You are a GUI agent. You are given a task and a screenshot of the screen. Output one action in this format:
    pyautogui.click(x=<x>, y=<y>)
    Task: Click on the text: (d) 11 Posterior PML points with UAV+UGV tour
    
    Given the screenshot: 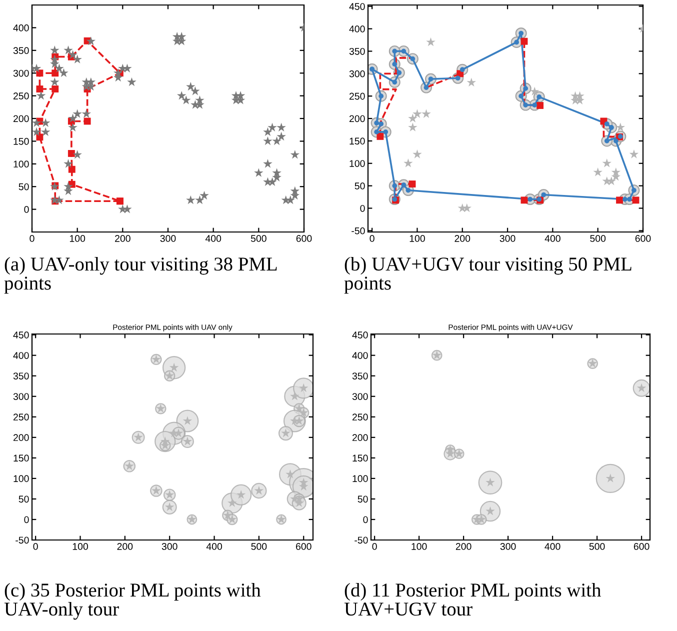 What is the action you would take?
    pyautogui.click(x=473, y=599)
    